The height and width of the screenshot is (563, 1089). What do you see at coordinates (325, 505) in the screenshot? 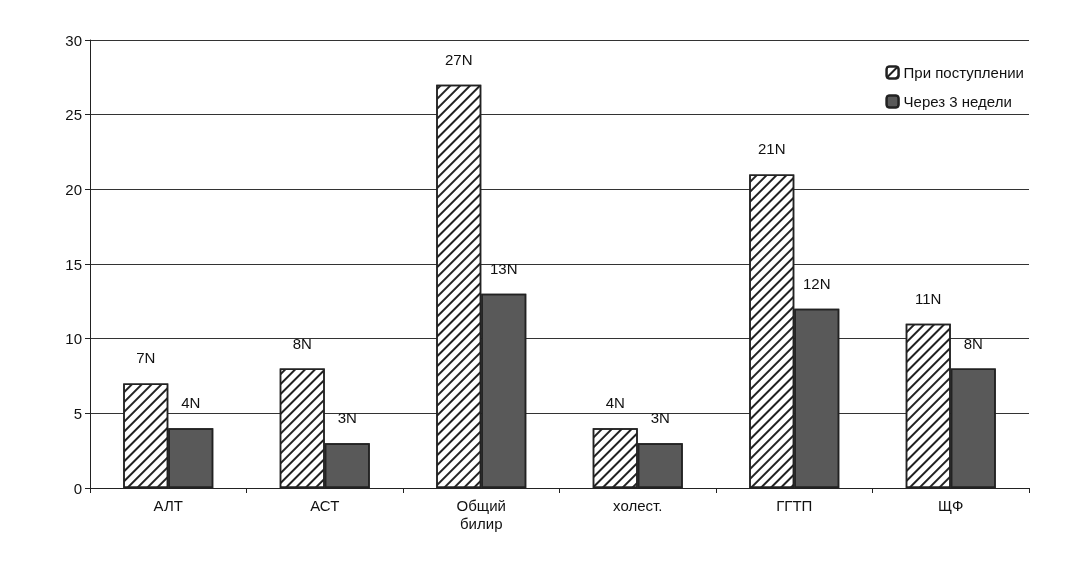
I see `x-tick-label: АСТ` at bounding box center [325, 505].